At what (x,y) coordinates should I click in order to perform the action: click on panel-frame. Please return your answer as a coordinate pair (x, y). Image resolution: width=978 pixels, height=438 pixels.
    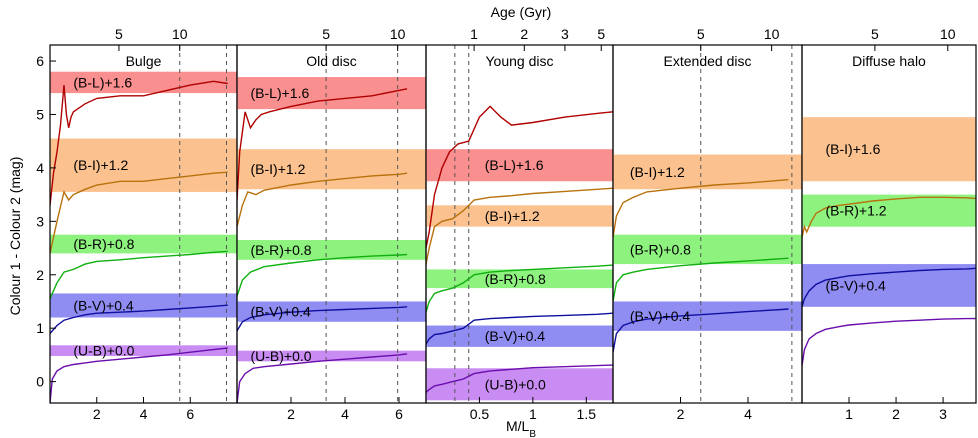
    Looking at the image, I should click on (889, 224).